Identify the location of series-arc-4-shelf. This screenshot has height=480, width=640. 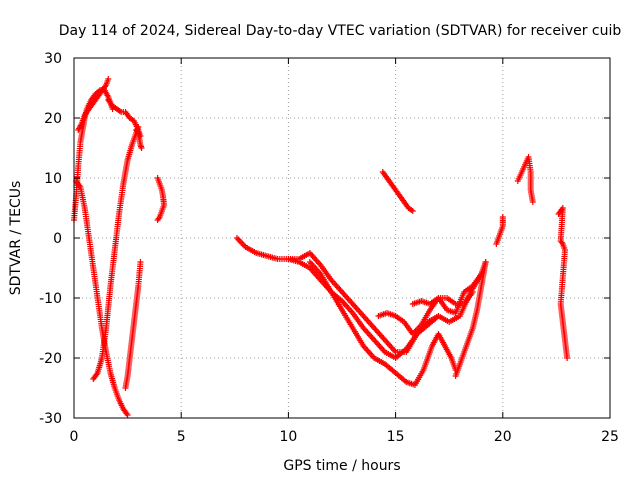
(442, 298).